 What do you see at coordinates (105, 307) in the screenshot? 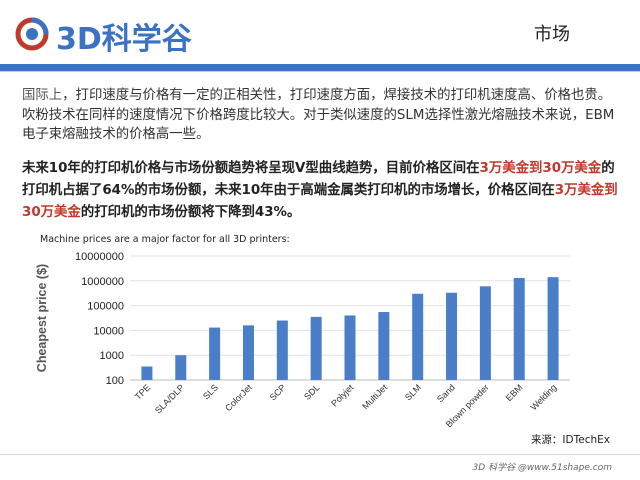
I see `y-tick-label: 100000` at bounding box center [105, 307].